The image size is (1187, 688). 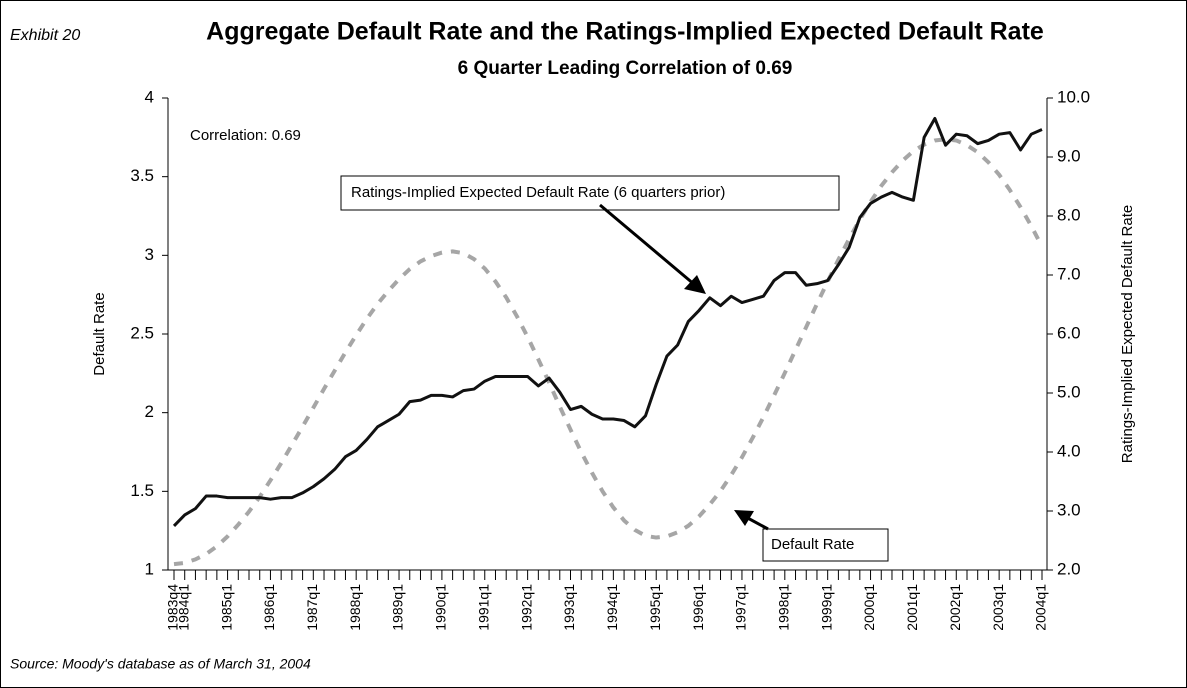 I want to click on arrow, so click(x=647, y=245).